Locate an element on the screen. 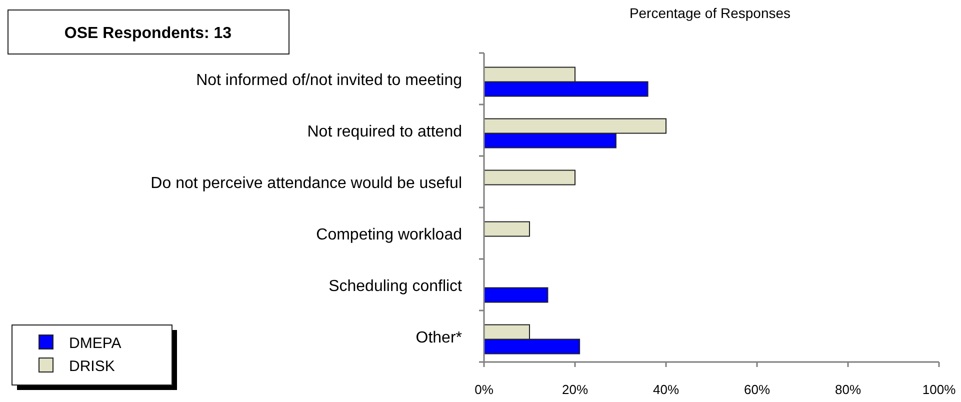 The width and height of the screenshot is (961, 402). legend-label: DMEPA is located at coordinates (95, 343).